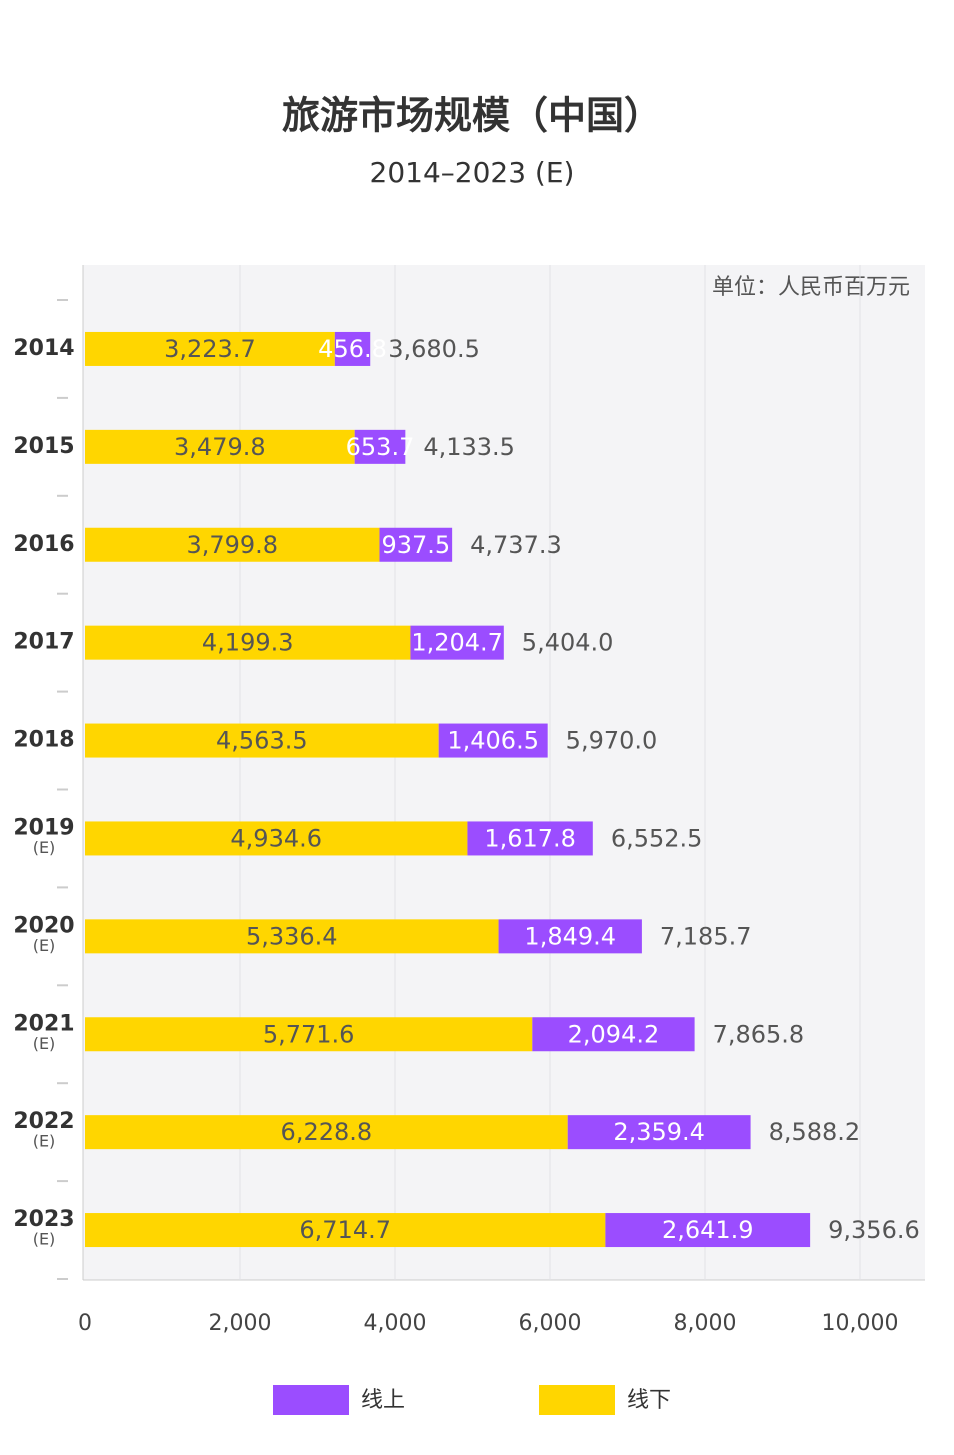 The height and width of the screenshot is (1455, 954). Describe the element at coordinates (568, 643) in the screenshot. I see `total-label: 5,404.0` at that location.